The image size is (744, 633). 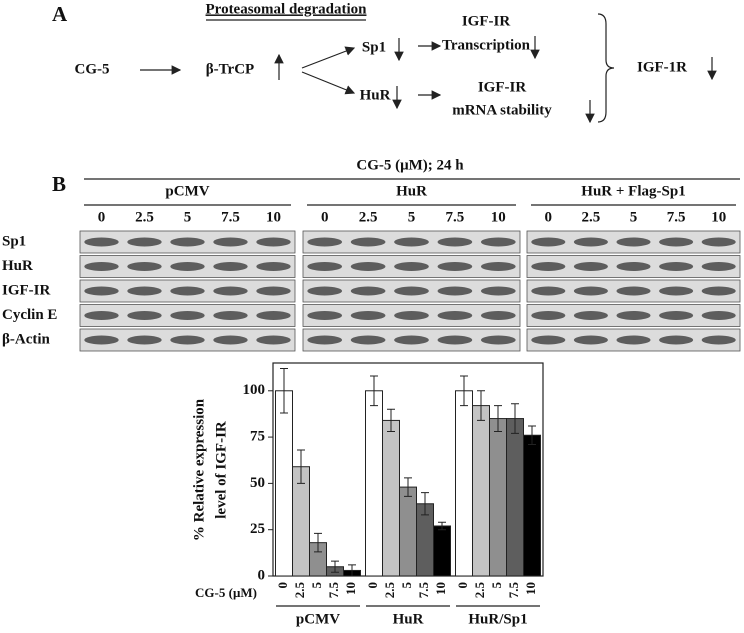 I want to click on node: Sp1, so click(x=374, y=47).